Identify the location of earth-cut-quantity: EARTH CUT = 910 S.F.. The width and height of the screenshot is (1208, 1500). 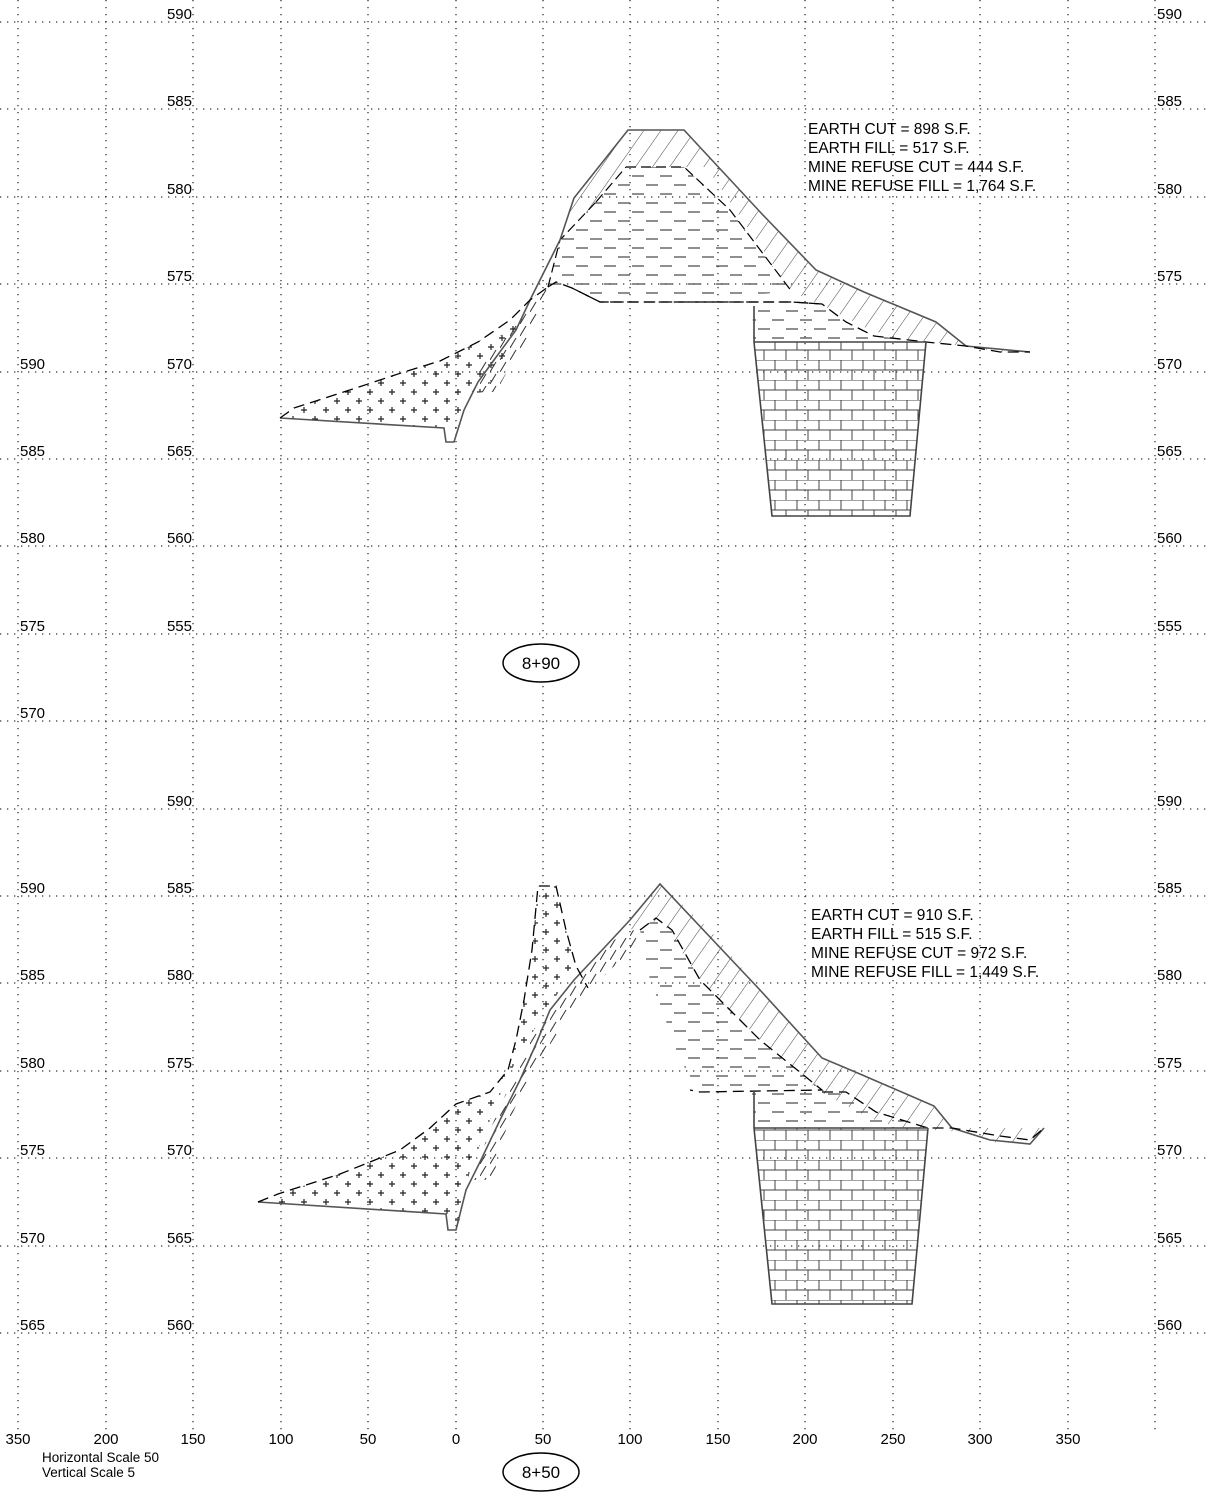
(892, 915).